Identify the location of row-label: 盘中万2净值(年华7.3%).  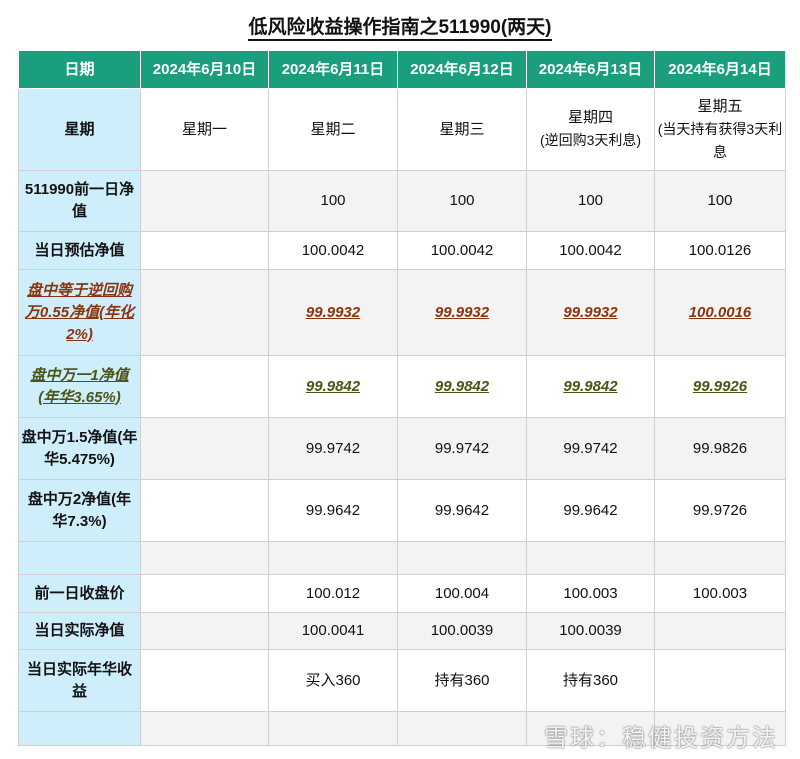
(79, 510).